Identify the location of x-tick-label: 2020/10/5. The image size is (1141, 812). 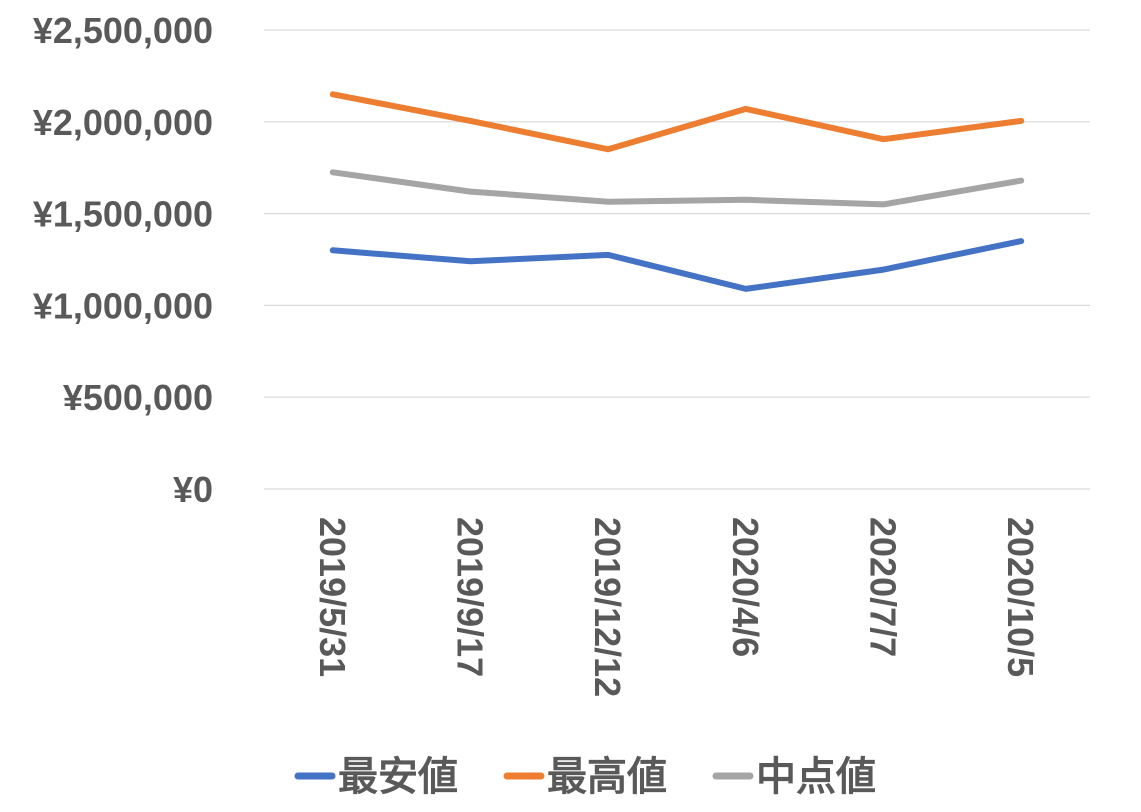
(1020, 597).